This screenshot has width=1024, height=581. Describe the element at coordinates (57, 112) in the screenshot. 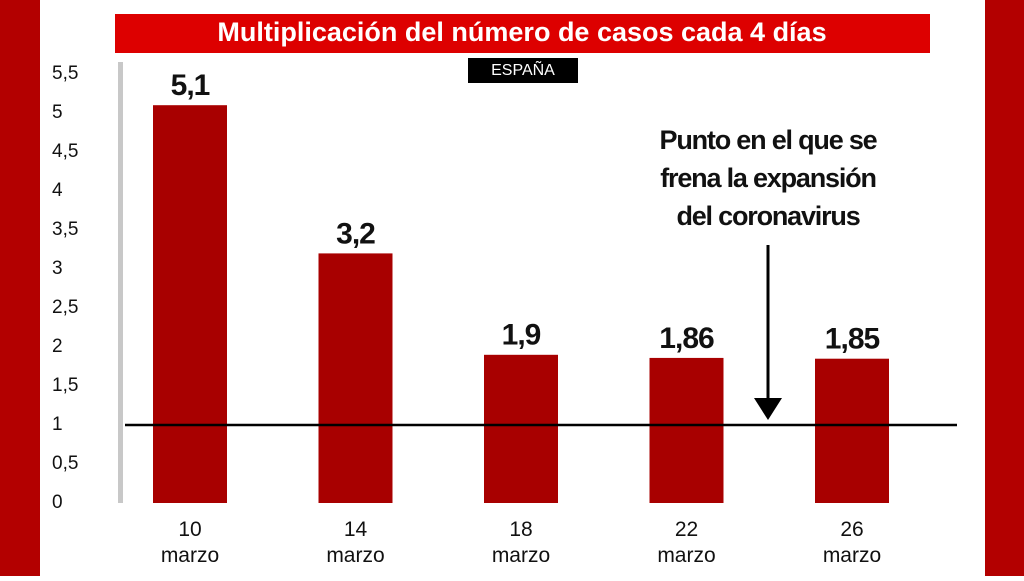

I see `y-tick-label: 5` at that location.